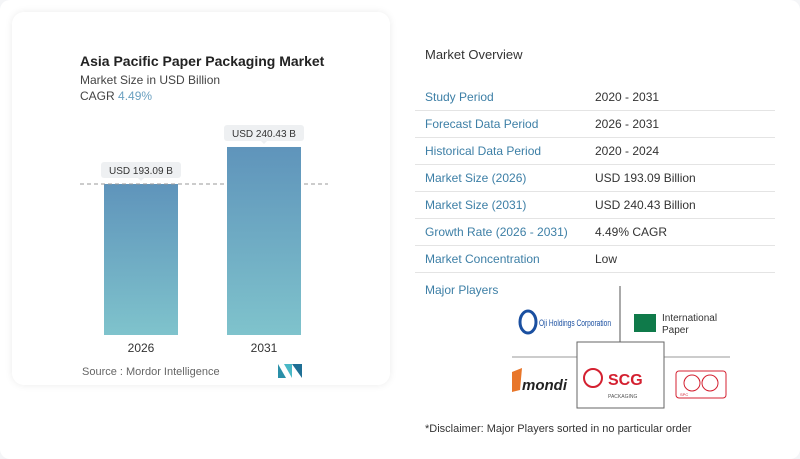 The width and height of the screenshot is (800, 459). I want to click on overview-value: 2020 - 2024, so click(627, 151).